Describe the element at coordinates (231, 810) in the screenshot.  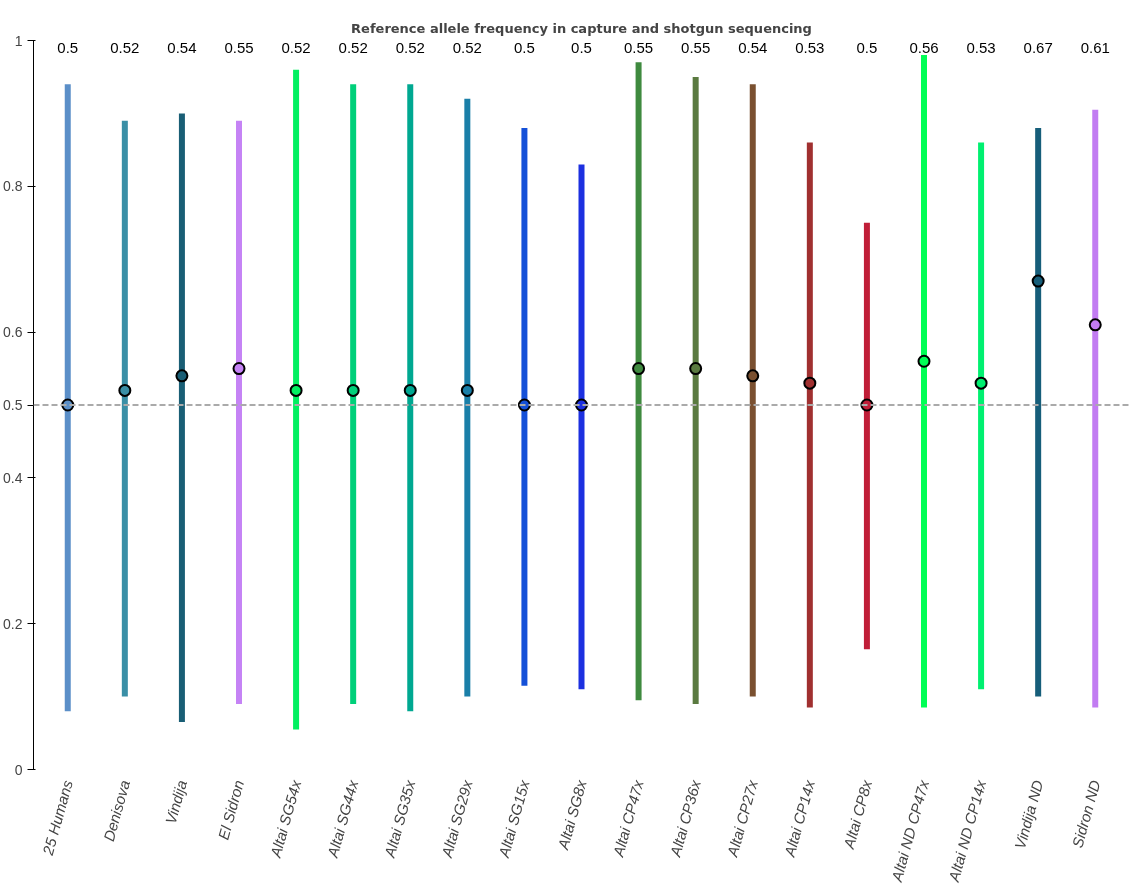
I see `x-tick-label: El Sidron` at that location.